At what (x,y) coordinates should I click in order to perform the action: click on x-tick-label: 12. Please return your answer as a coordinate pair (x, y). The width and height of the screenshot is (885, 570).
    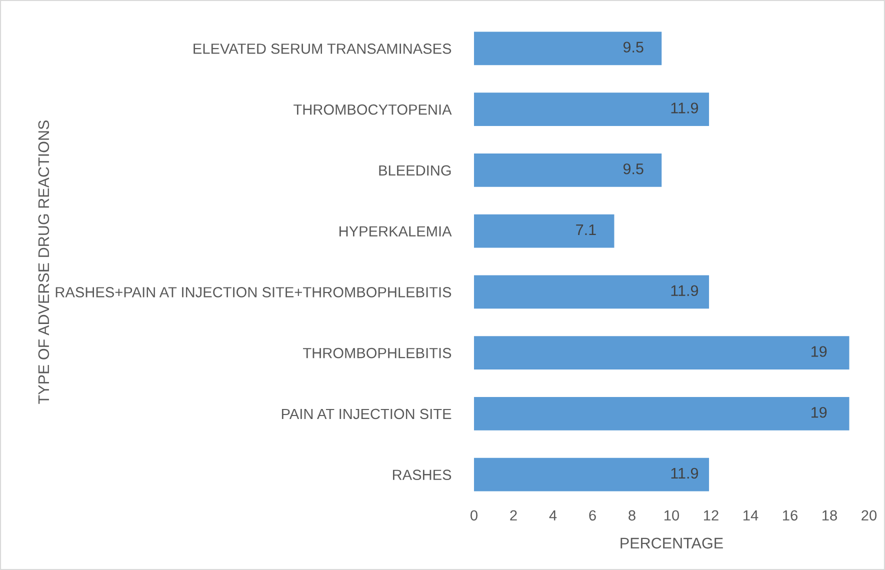
    Looking at the image, I should click on (711, 515).